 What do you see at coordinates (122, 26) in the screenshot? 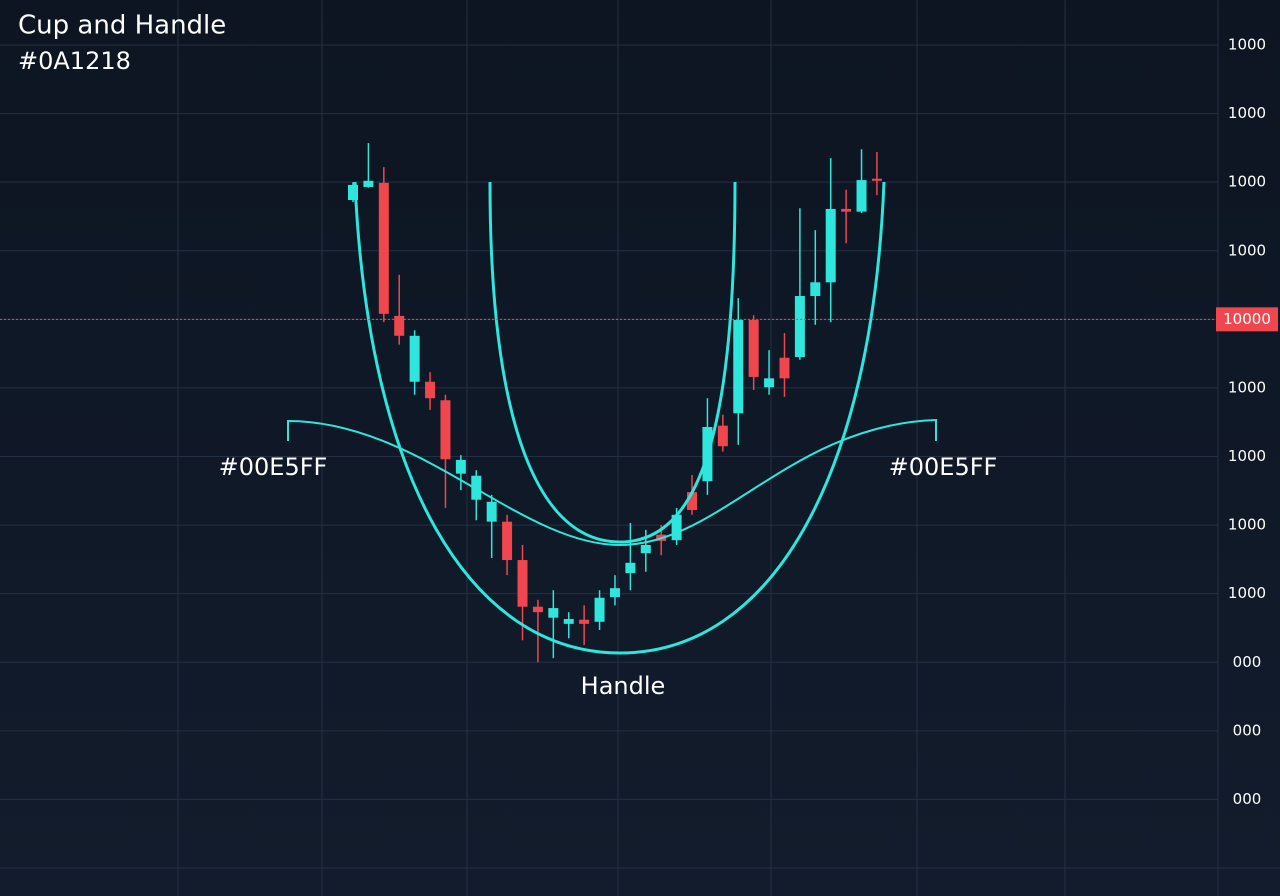
I see `chart-title: Cup and Handle` at bounding box center [122, 26].